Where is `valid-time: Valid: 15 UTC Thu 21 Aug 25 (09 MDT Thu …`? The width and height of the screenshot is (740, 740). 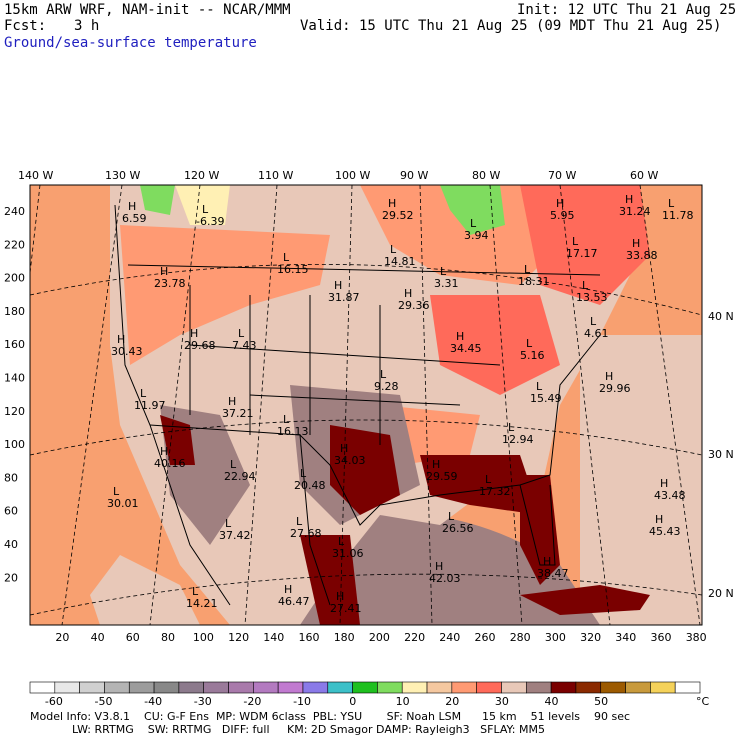 valid-time: Valid: 15 UTC Thu 21 Aug 25 (09 MDT Thu … is located at coordinates (511, 26).